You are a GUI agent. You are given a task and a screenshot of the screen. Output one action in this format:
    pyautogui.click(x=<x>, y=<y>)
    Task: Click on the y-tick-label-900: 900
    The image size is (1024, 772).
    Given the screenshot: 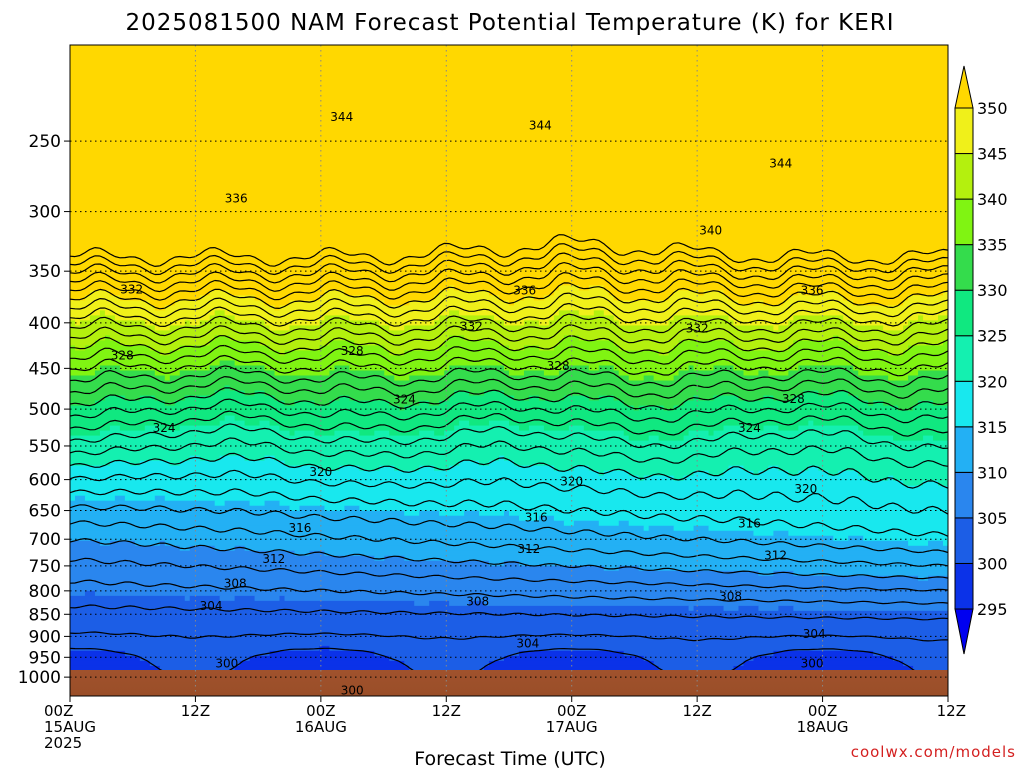 What is the action you would take?
    pyautogui.click(x=45, y=637)
    